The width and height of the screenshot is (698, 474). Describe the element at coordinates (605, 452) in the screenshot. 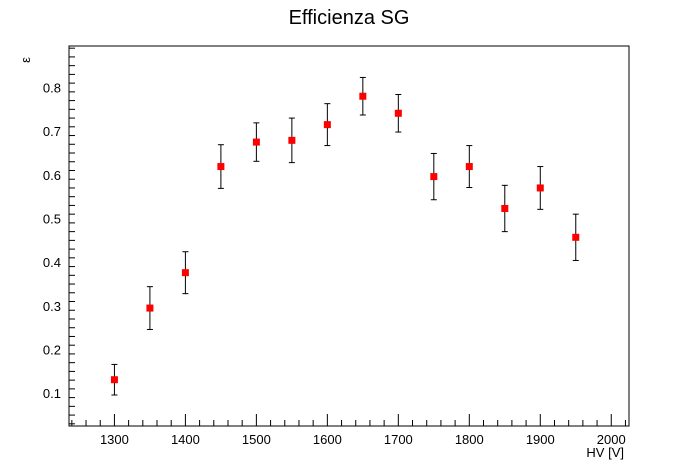

I see `x-axis-title: HV [V]` at that location.